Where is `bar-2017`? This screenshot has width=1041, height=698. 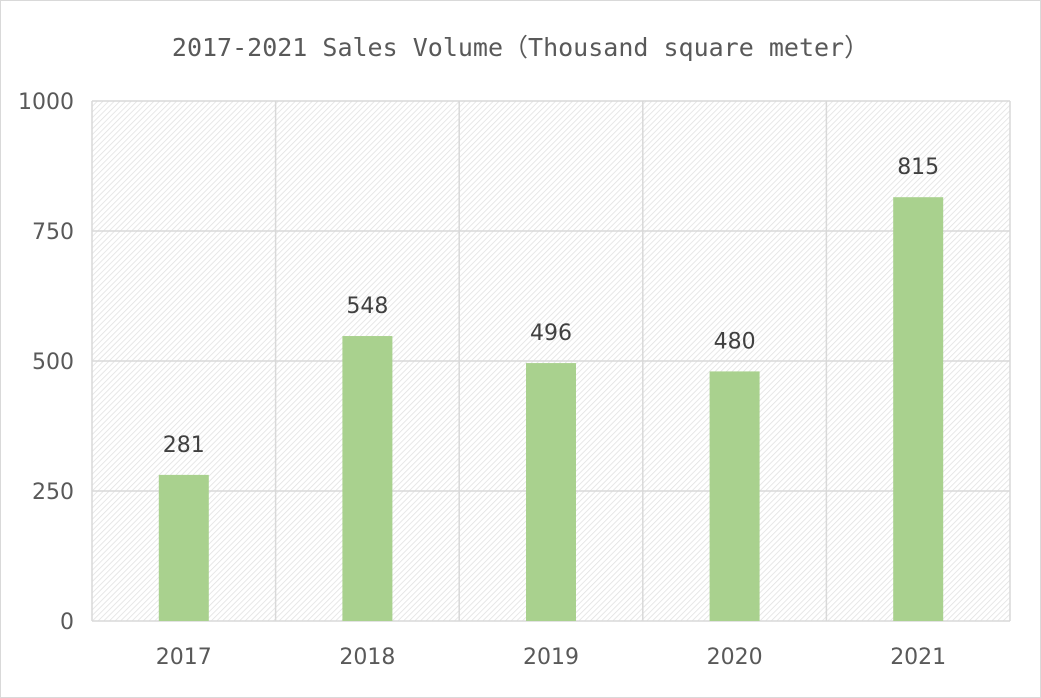
bar-2017 is located at coordinates (183, 547).